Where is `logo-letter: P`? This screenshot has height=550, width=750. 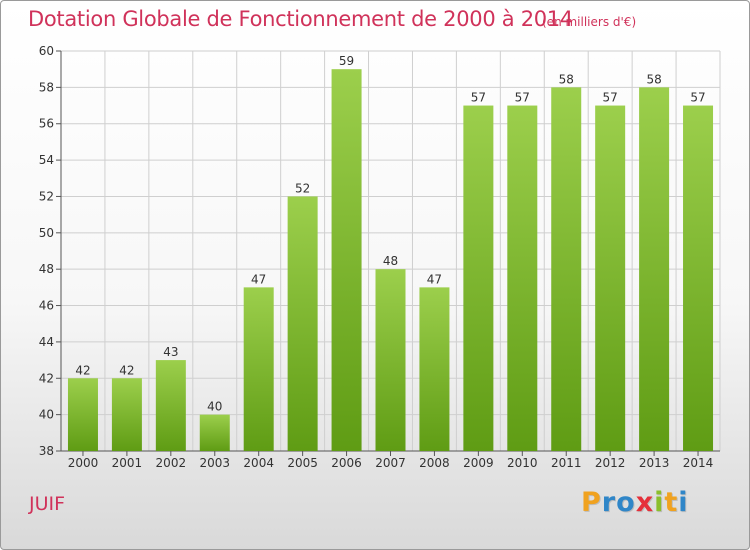
logo-letter: P is located at coordinates (591, 502).